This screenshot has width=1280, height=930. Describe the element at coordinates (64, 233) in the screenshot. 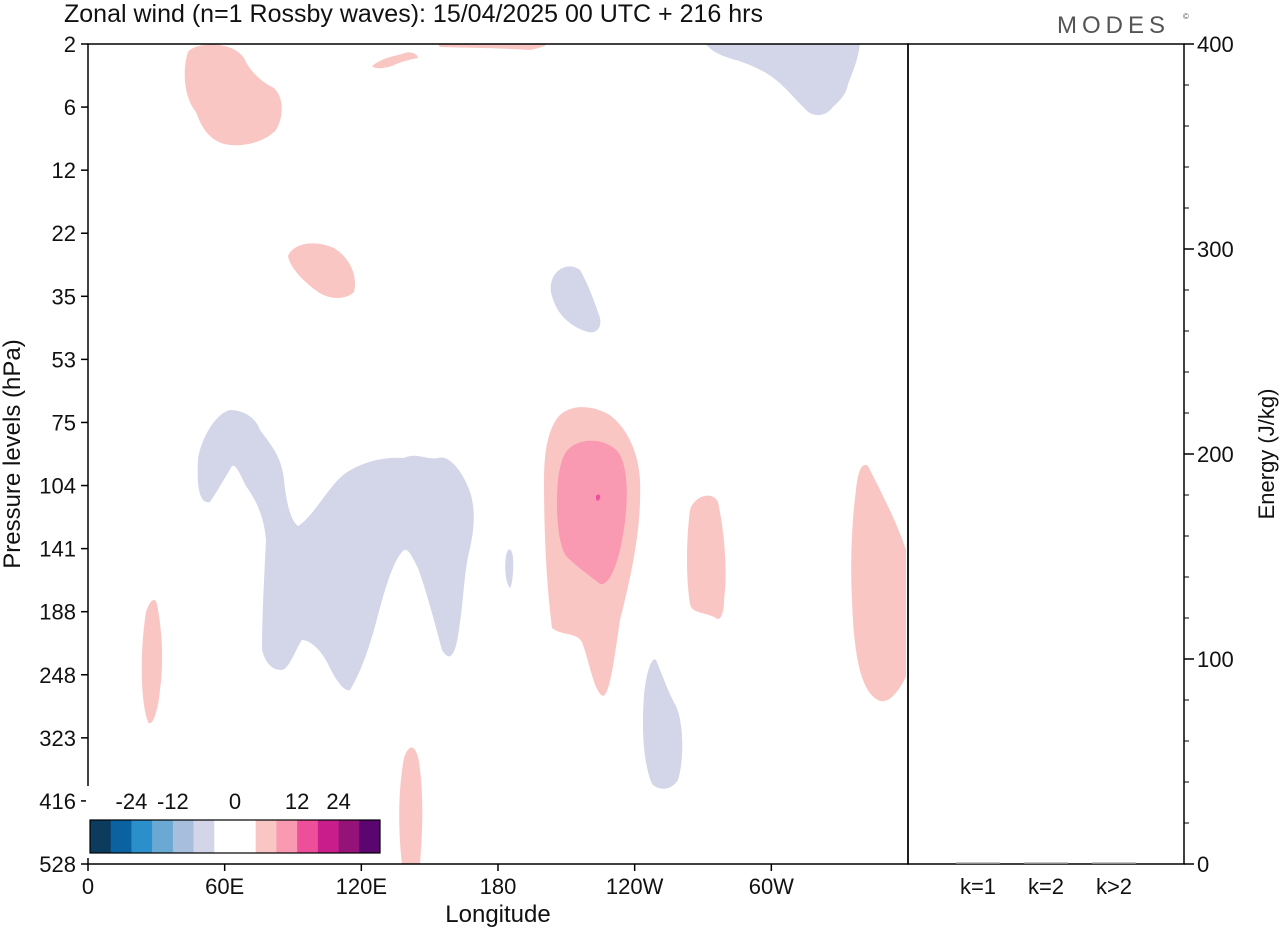

I see `y-tick-label: 22` at that location.